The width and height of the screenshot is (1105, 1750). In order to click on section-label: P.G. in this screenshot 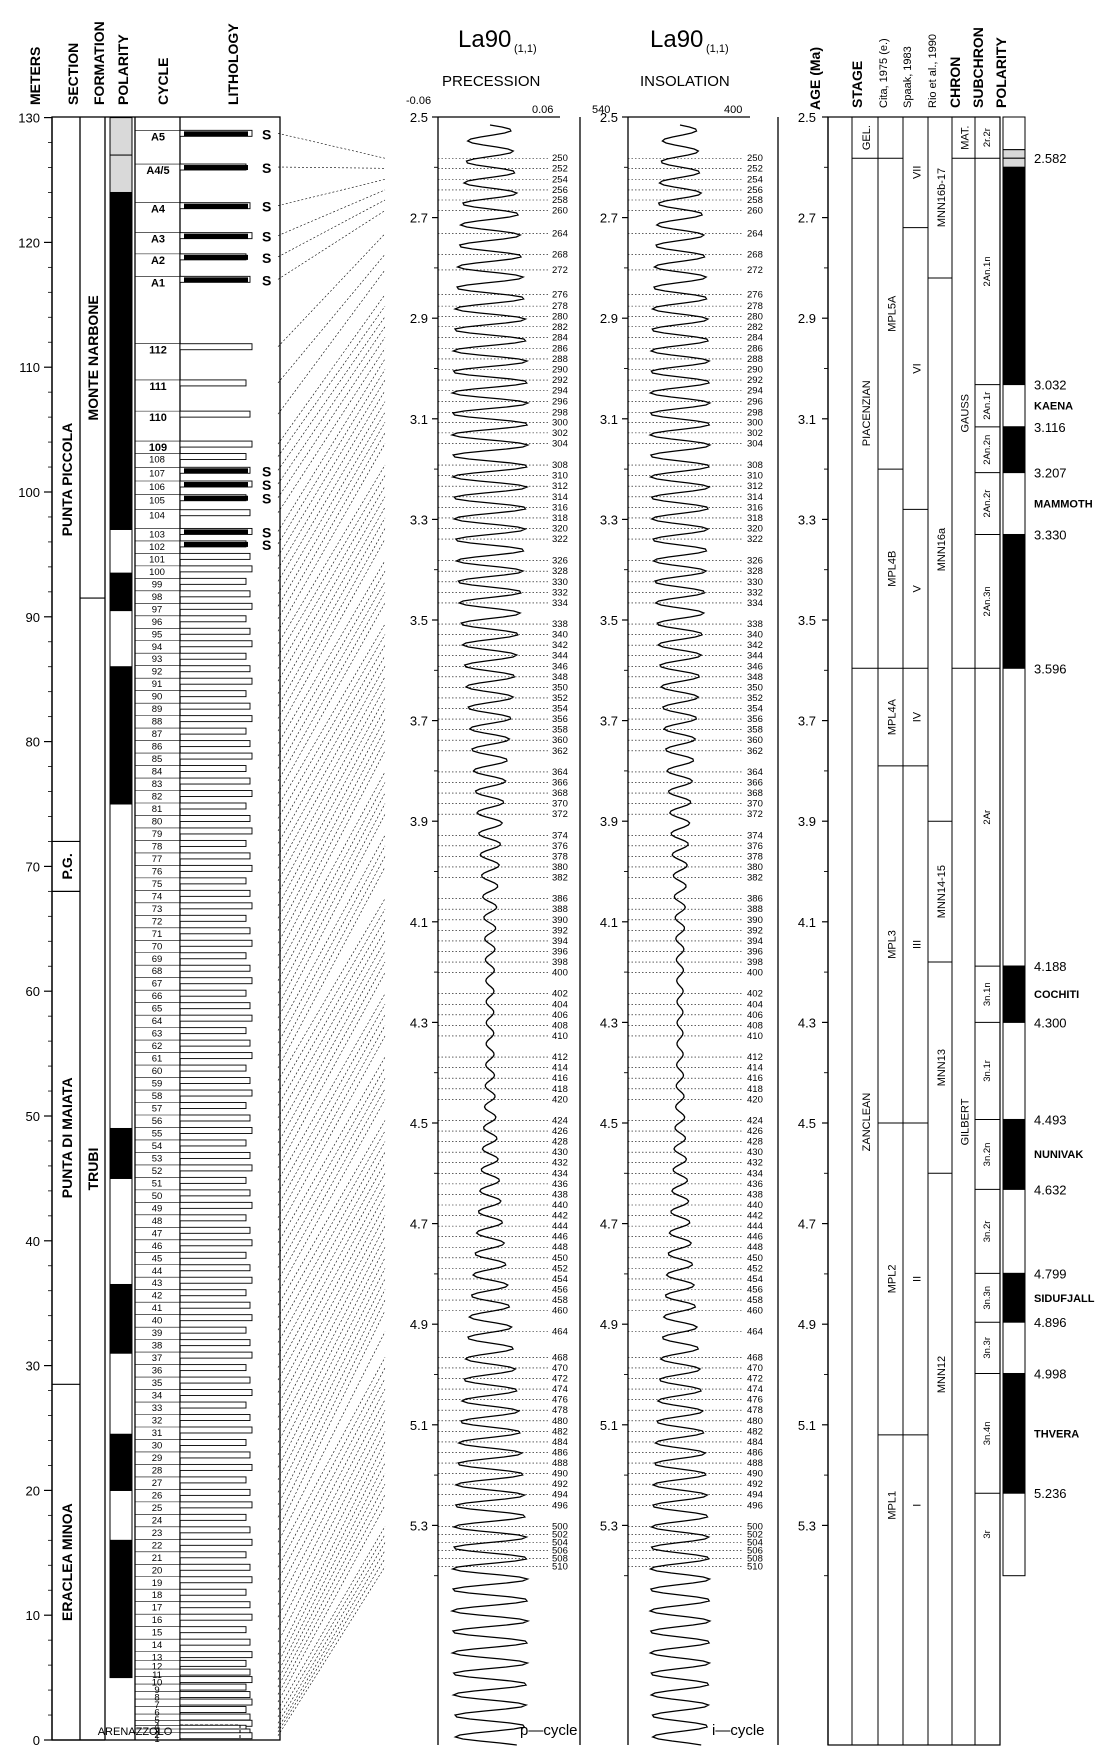, I will do `click(67, 866)`.